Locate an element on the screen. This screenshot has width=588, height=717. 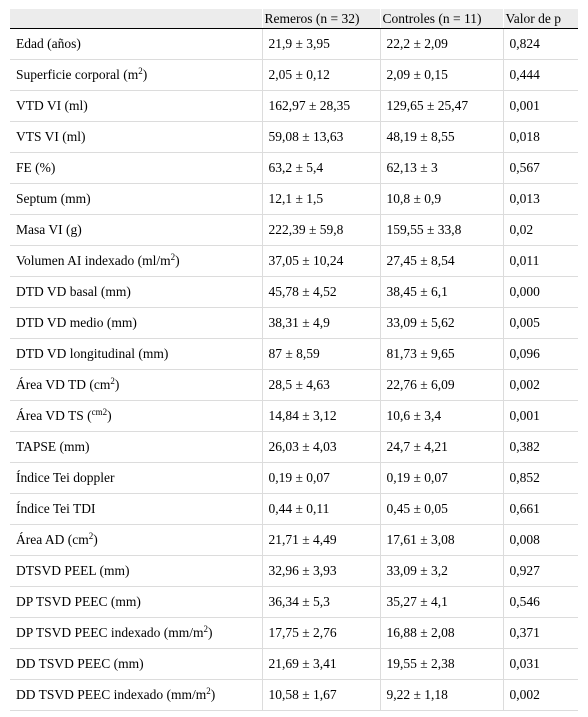
header-variable is located at coordinates (136, 19).